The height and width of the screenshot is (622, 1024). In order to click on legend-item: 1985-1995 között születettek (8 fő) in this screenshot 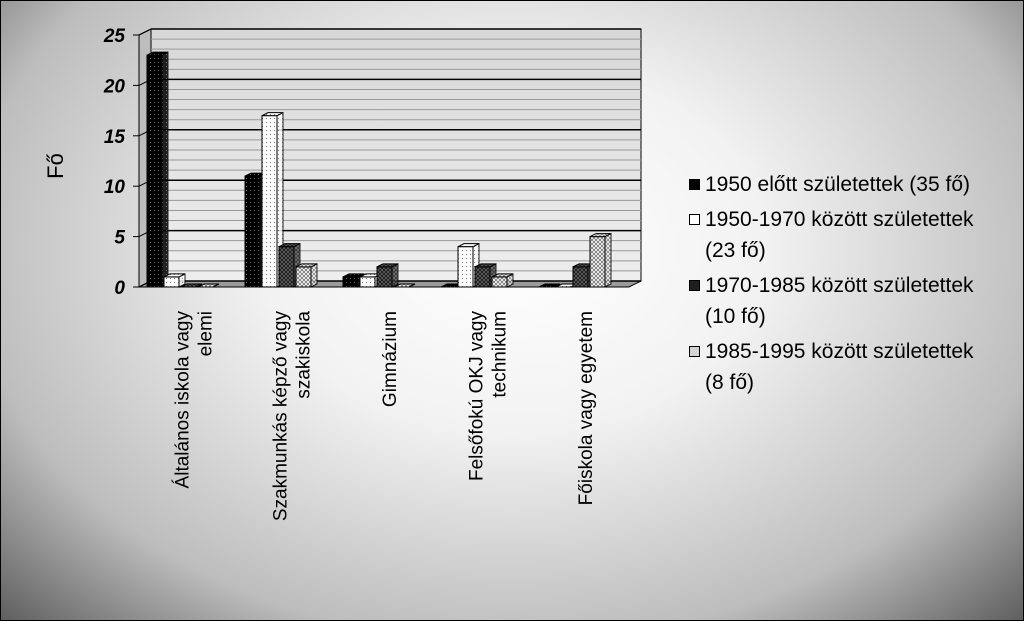, I will do `click(837, 367)`.